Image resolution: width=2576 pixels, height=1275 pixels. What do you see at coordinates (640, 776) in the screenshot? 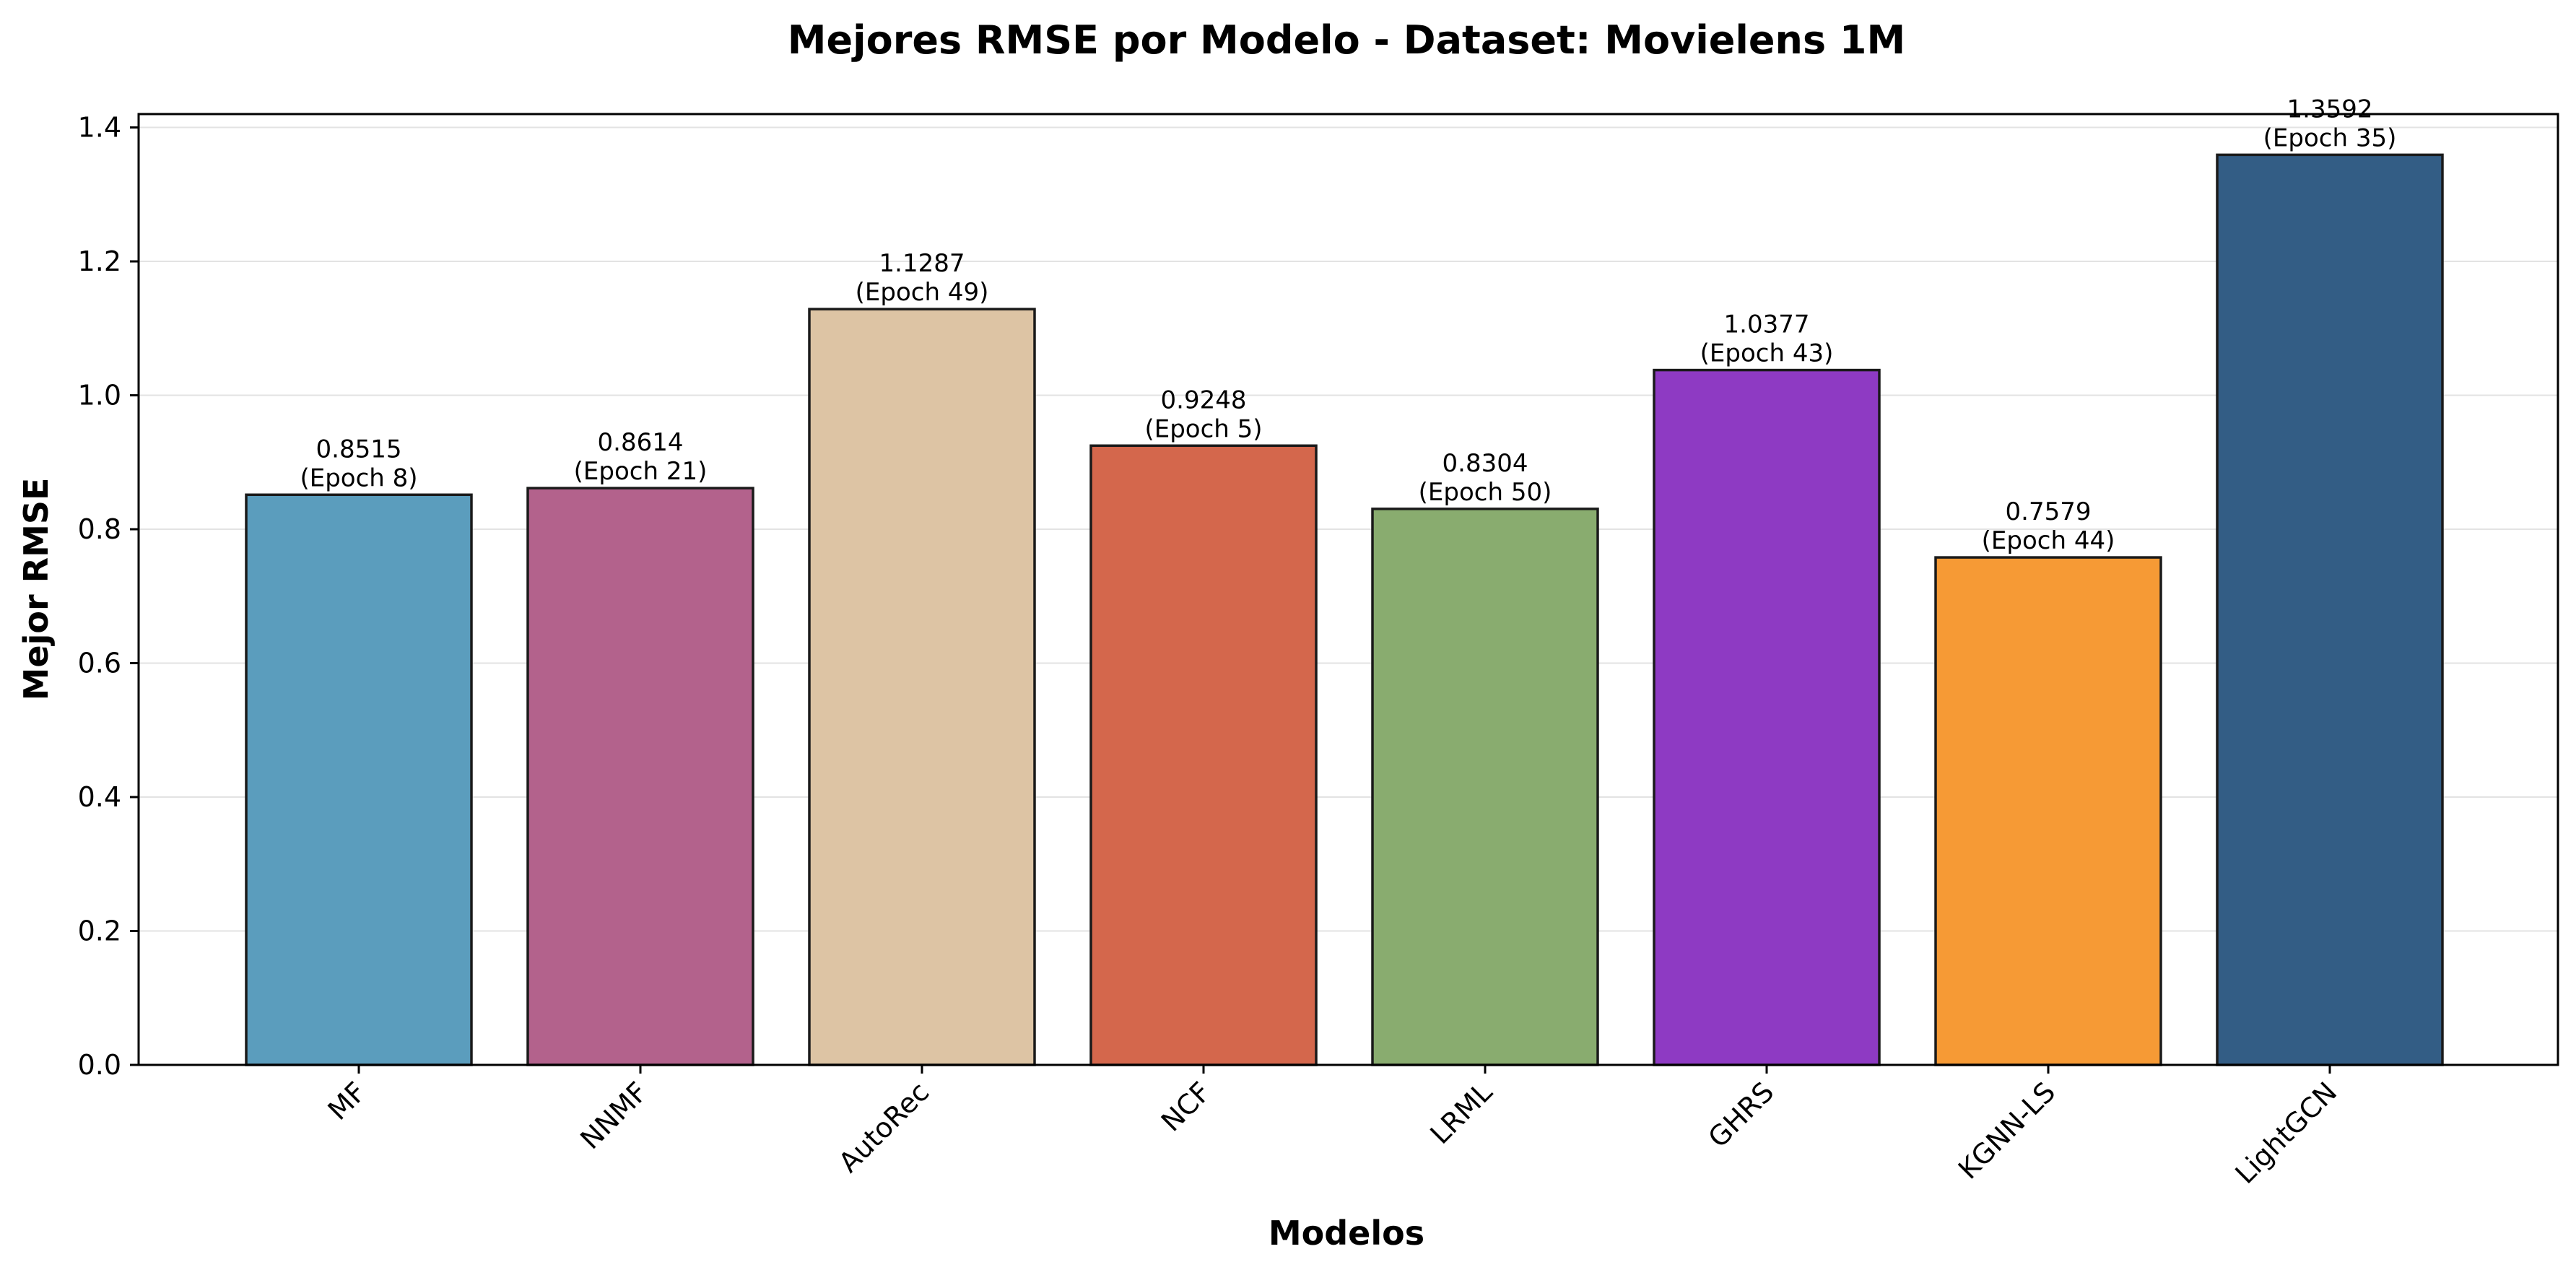
I see `bar-nnmf` at bounding box center [640, 776].